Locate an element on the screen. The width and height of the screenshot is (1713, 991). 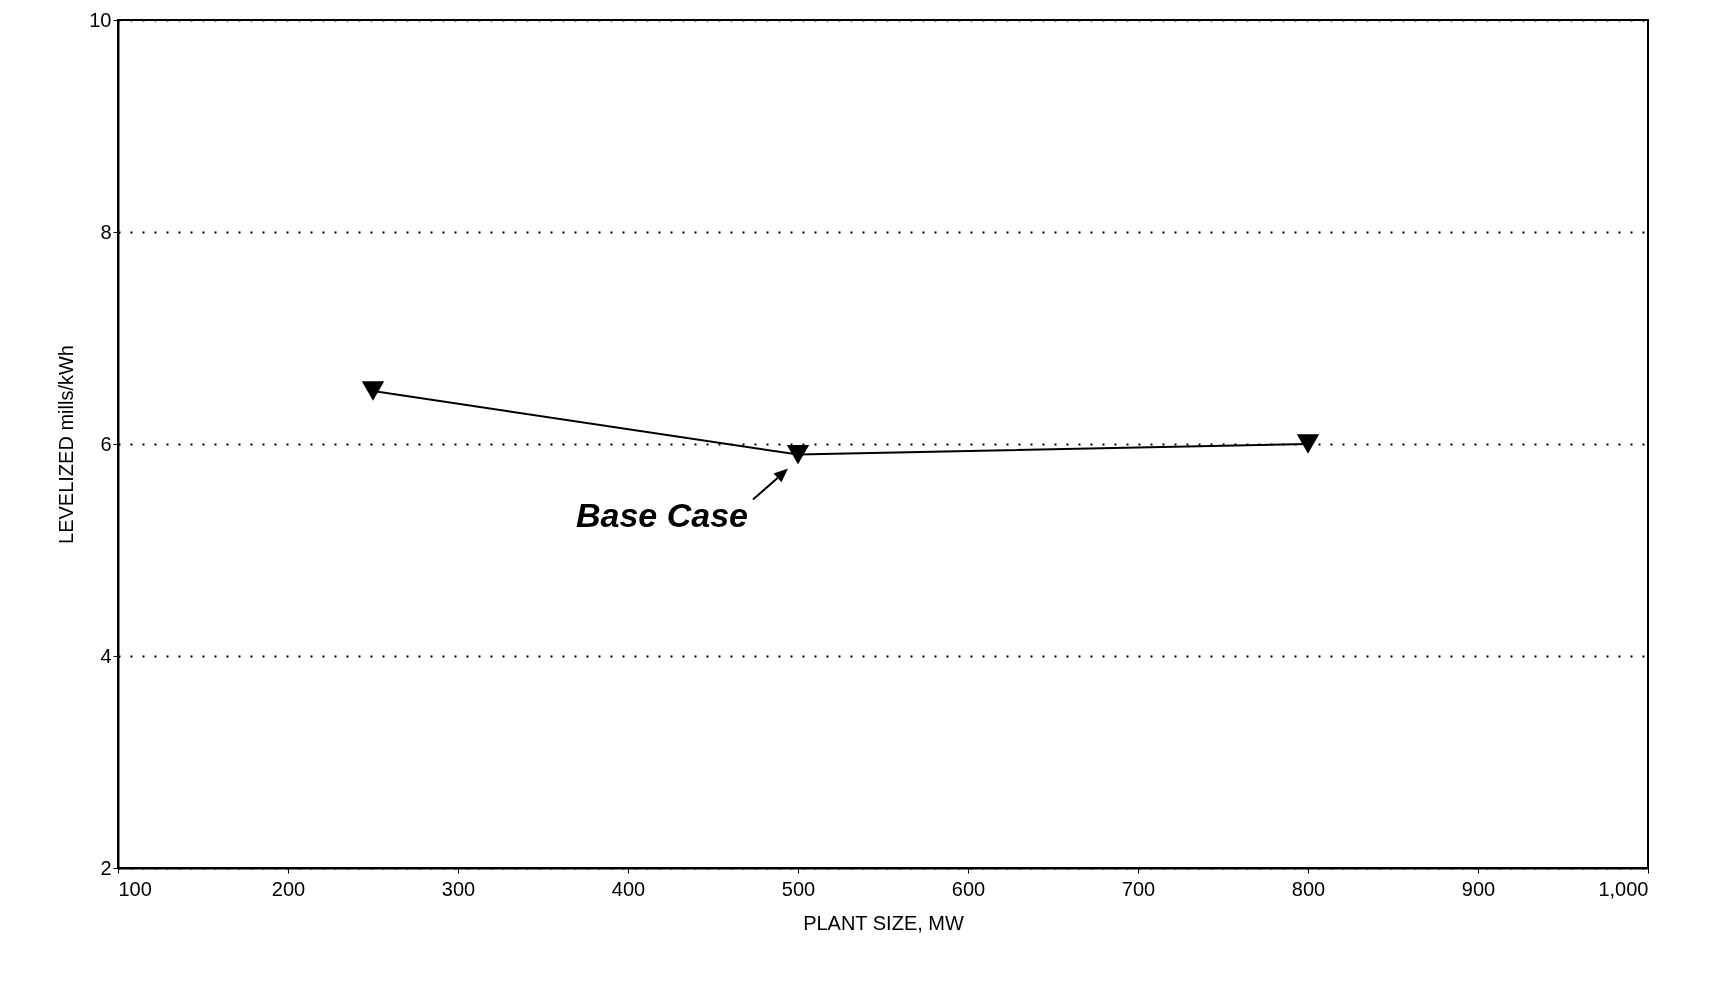
x-tick-label: 1,000 is located at coordinates (1623, 888).